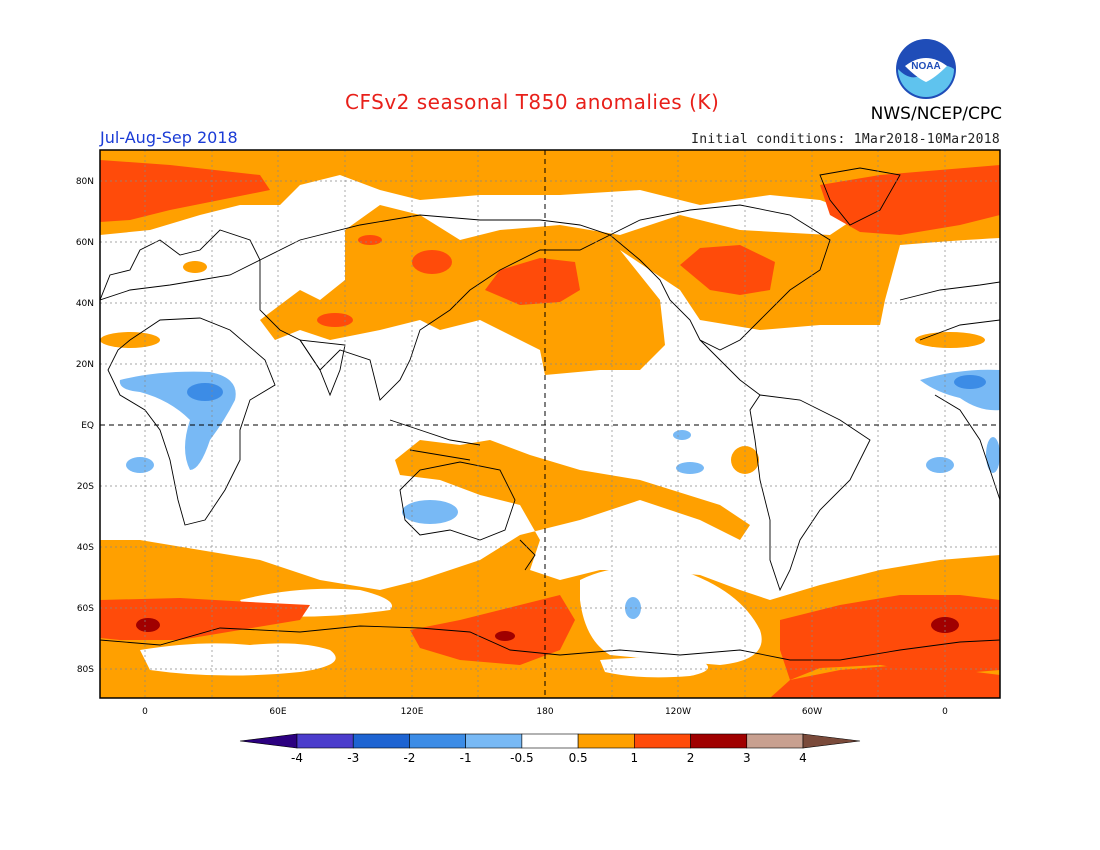 This screenshot has height=850, width=1100. What do you see at coordinates (85, 670) in the screenshot?
I see `lat-label: 80S` at bounding box center [85, 670].